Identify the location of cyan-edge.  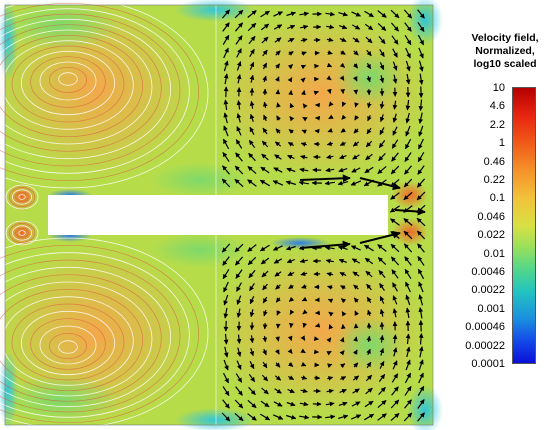
(9, 390).